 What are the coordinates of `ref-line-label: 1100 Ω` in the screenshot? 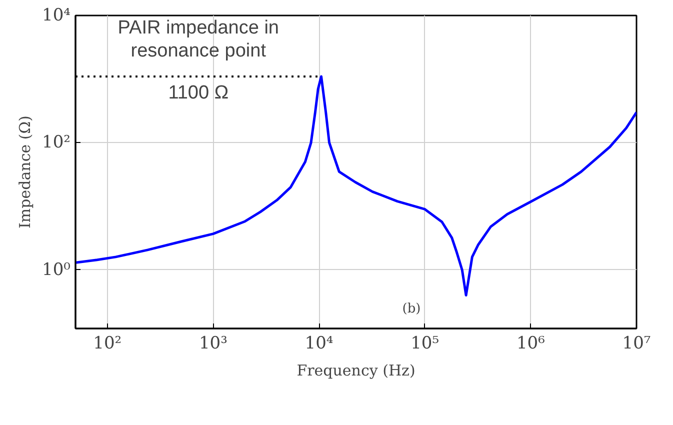 It's located at (198, 93).